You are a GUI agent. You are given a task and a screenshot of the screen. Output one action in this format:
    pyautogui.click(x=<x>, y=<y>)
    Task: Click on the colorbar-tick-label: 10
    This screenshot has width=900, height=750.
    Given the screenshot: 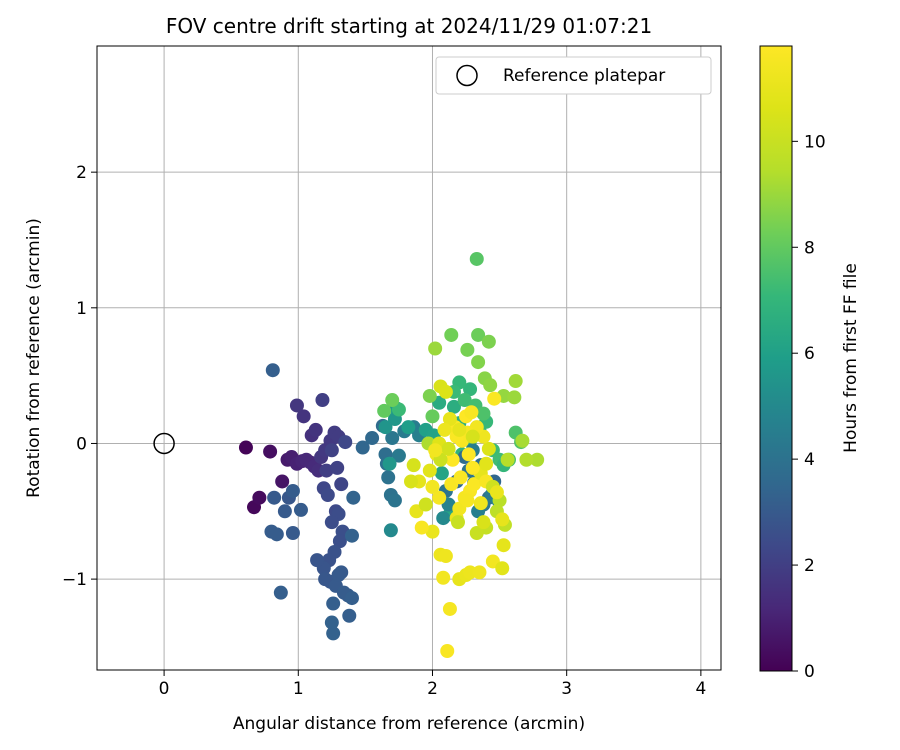 What is the action you would take?
    pyautogui.click(x=815, y=142)
    